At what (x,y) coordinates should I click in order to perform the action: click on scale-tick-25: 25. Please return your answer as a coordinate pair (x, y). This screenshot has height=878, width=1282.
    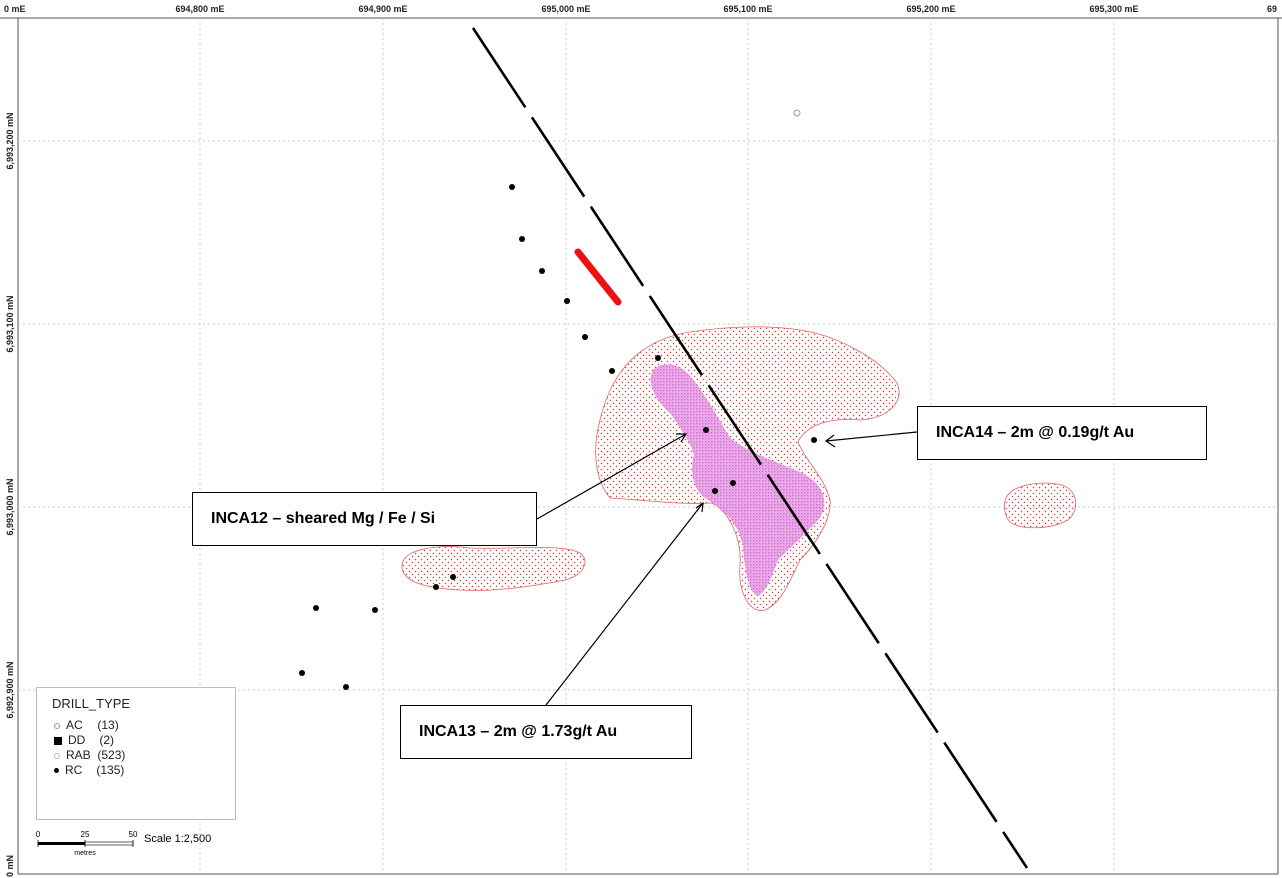
    Looking at the image, I should click on (85, 834).